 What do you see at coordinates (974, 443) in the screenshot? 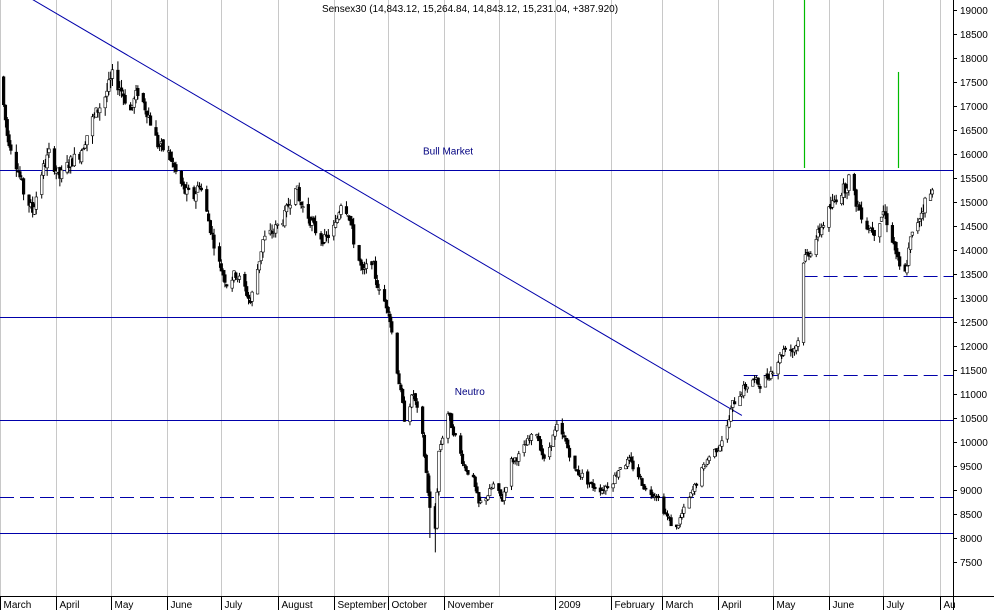
I see `y-tick-label: 10000` at bounding box center [974, 443].